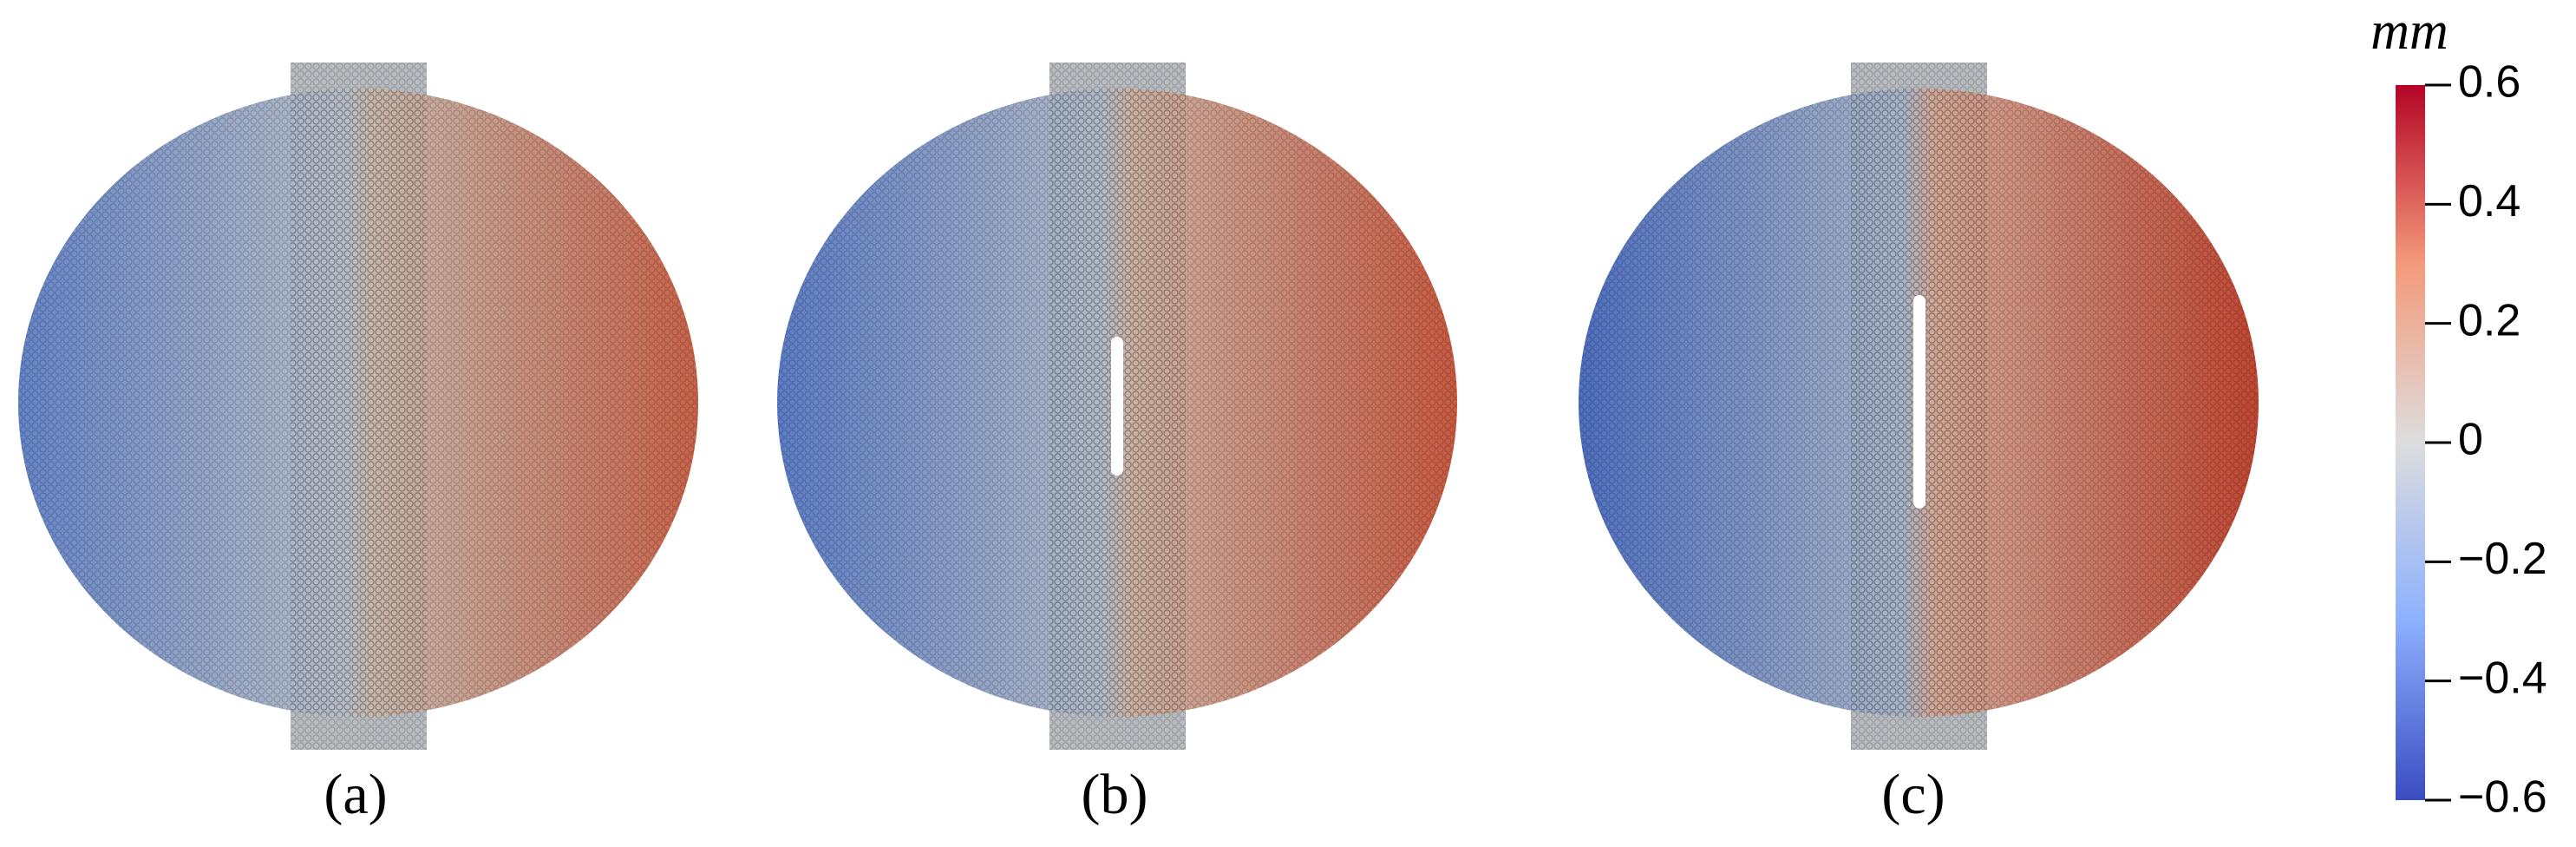 Image resolution: width=2576 pixels, height=847 pixels. What do you see at coordinates (1913, 794) in the screenshot?
I see `panel-label: (c)` at bounding box center [1913, 794].